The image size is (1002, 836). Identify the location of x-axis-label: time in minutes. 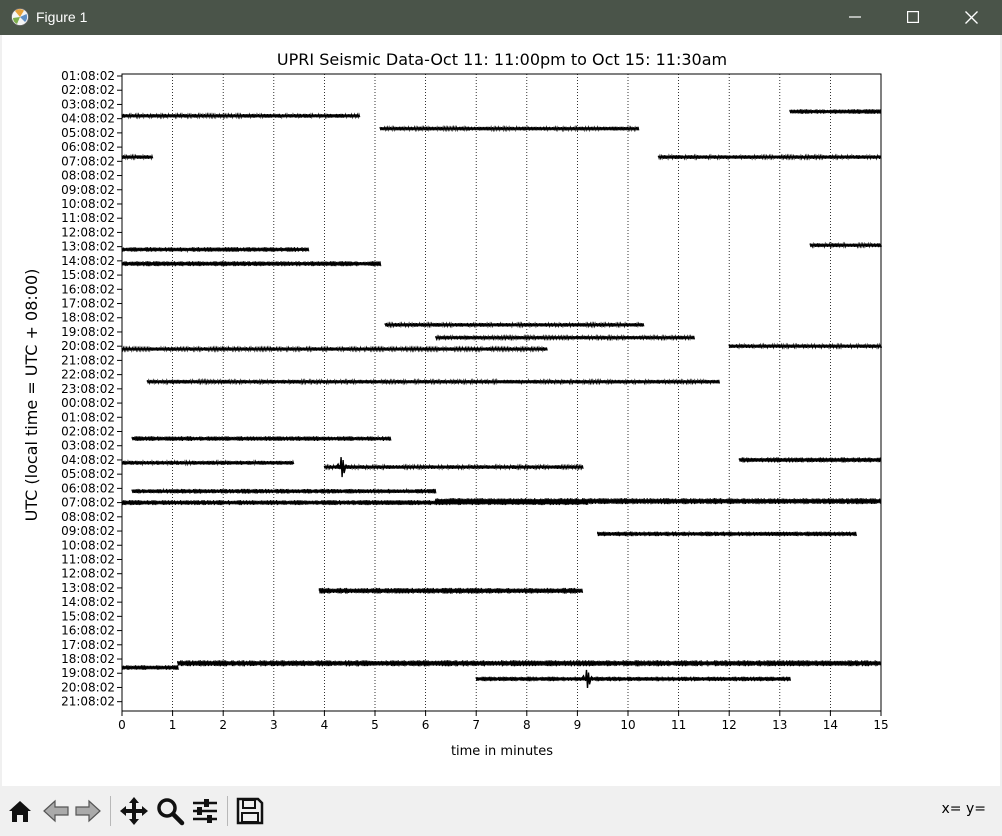
(502, 751).